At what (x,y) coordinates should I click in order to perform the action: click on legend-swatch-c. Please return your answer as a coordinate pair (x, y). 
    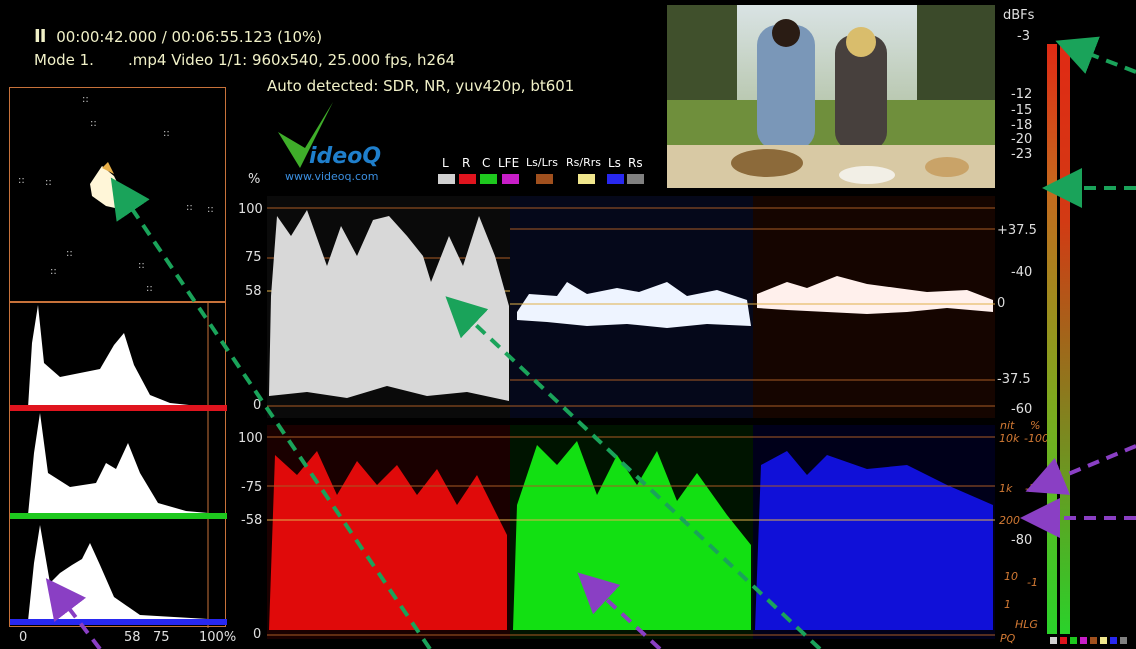
    Looking at the image, I should click on (488, 179).